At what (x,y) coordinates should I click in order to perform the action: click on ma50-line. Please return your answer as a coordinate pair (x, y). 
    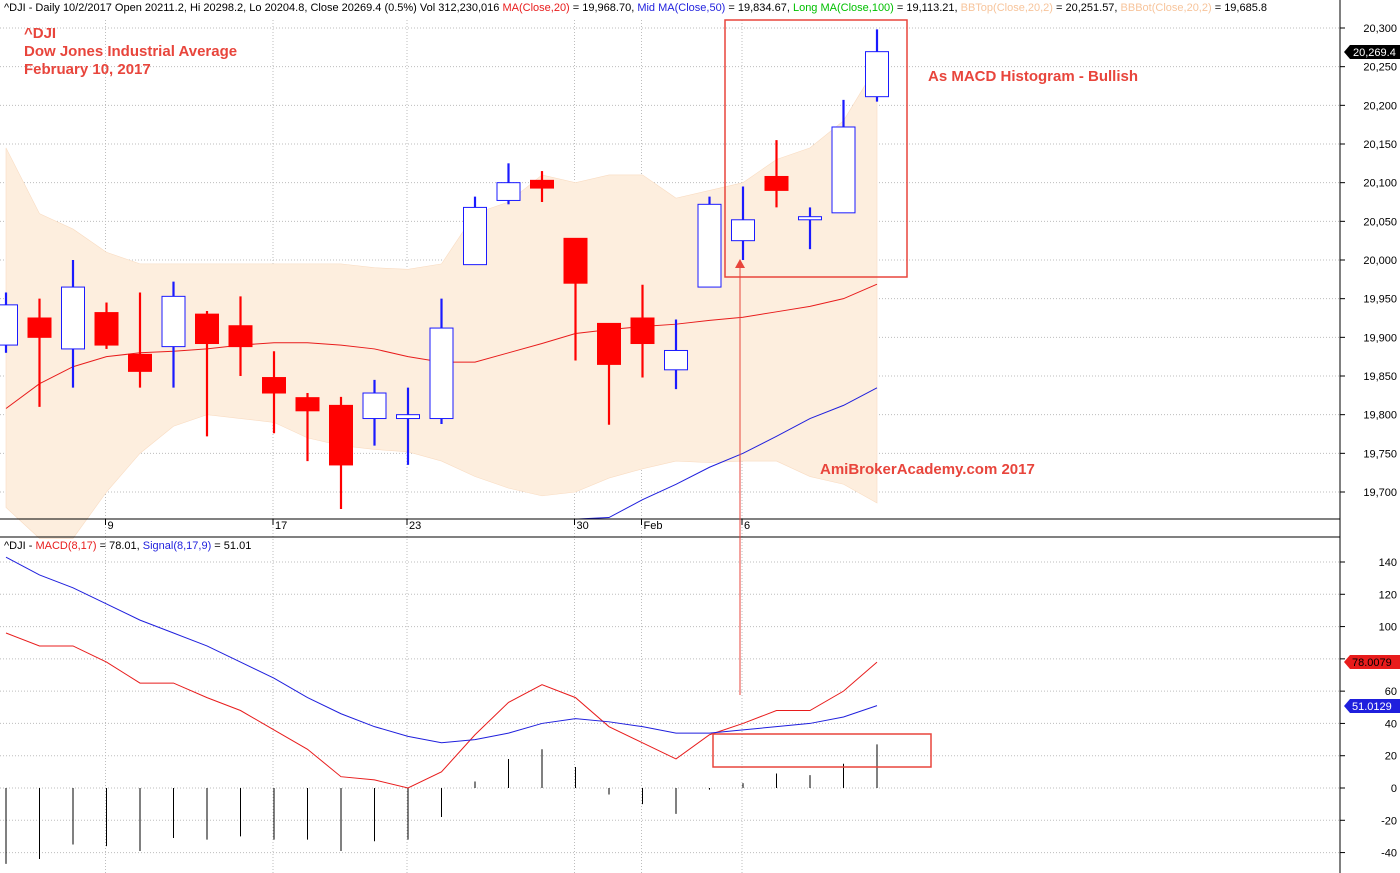
    Looking at the image, I should click on (726, 453).